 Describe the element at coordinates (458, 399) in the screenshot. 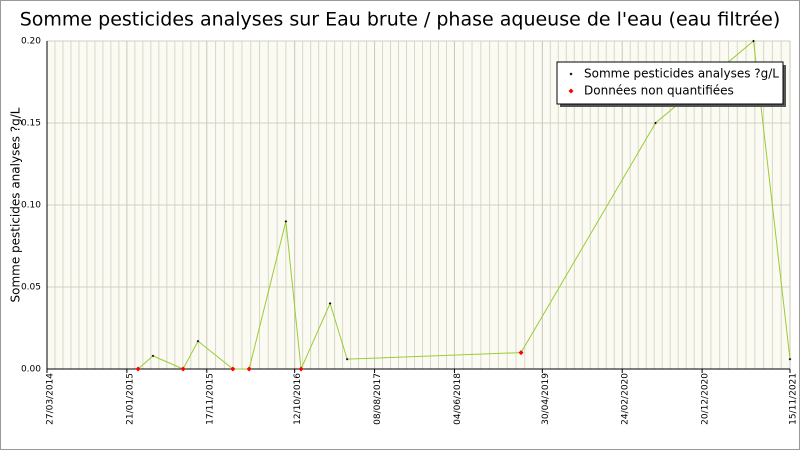

I see `x-tick-label: 04/06/2018` at that location.